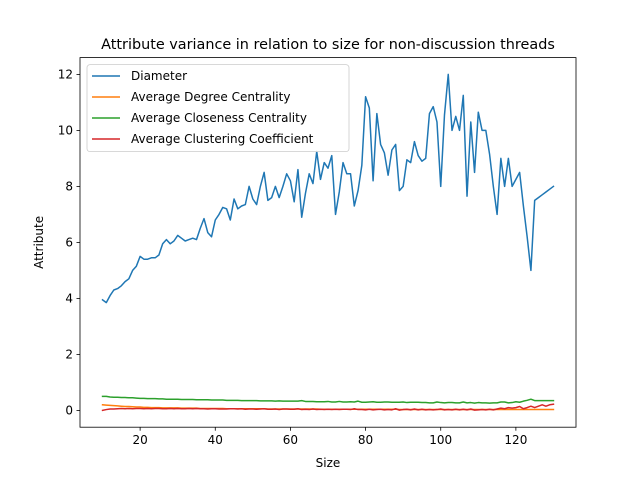 This screenshot has width=640, height=480. I want to click on y-axis: 0 2 4 6 8 10 12, so click(69, 243).